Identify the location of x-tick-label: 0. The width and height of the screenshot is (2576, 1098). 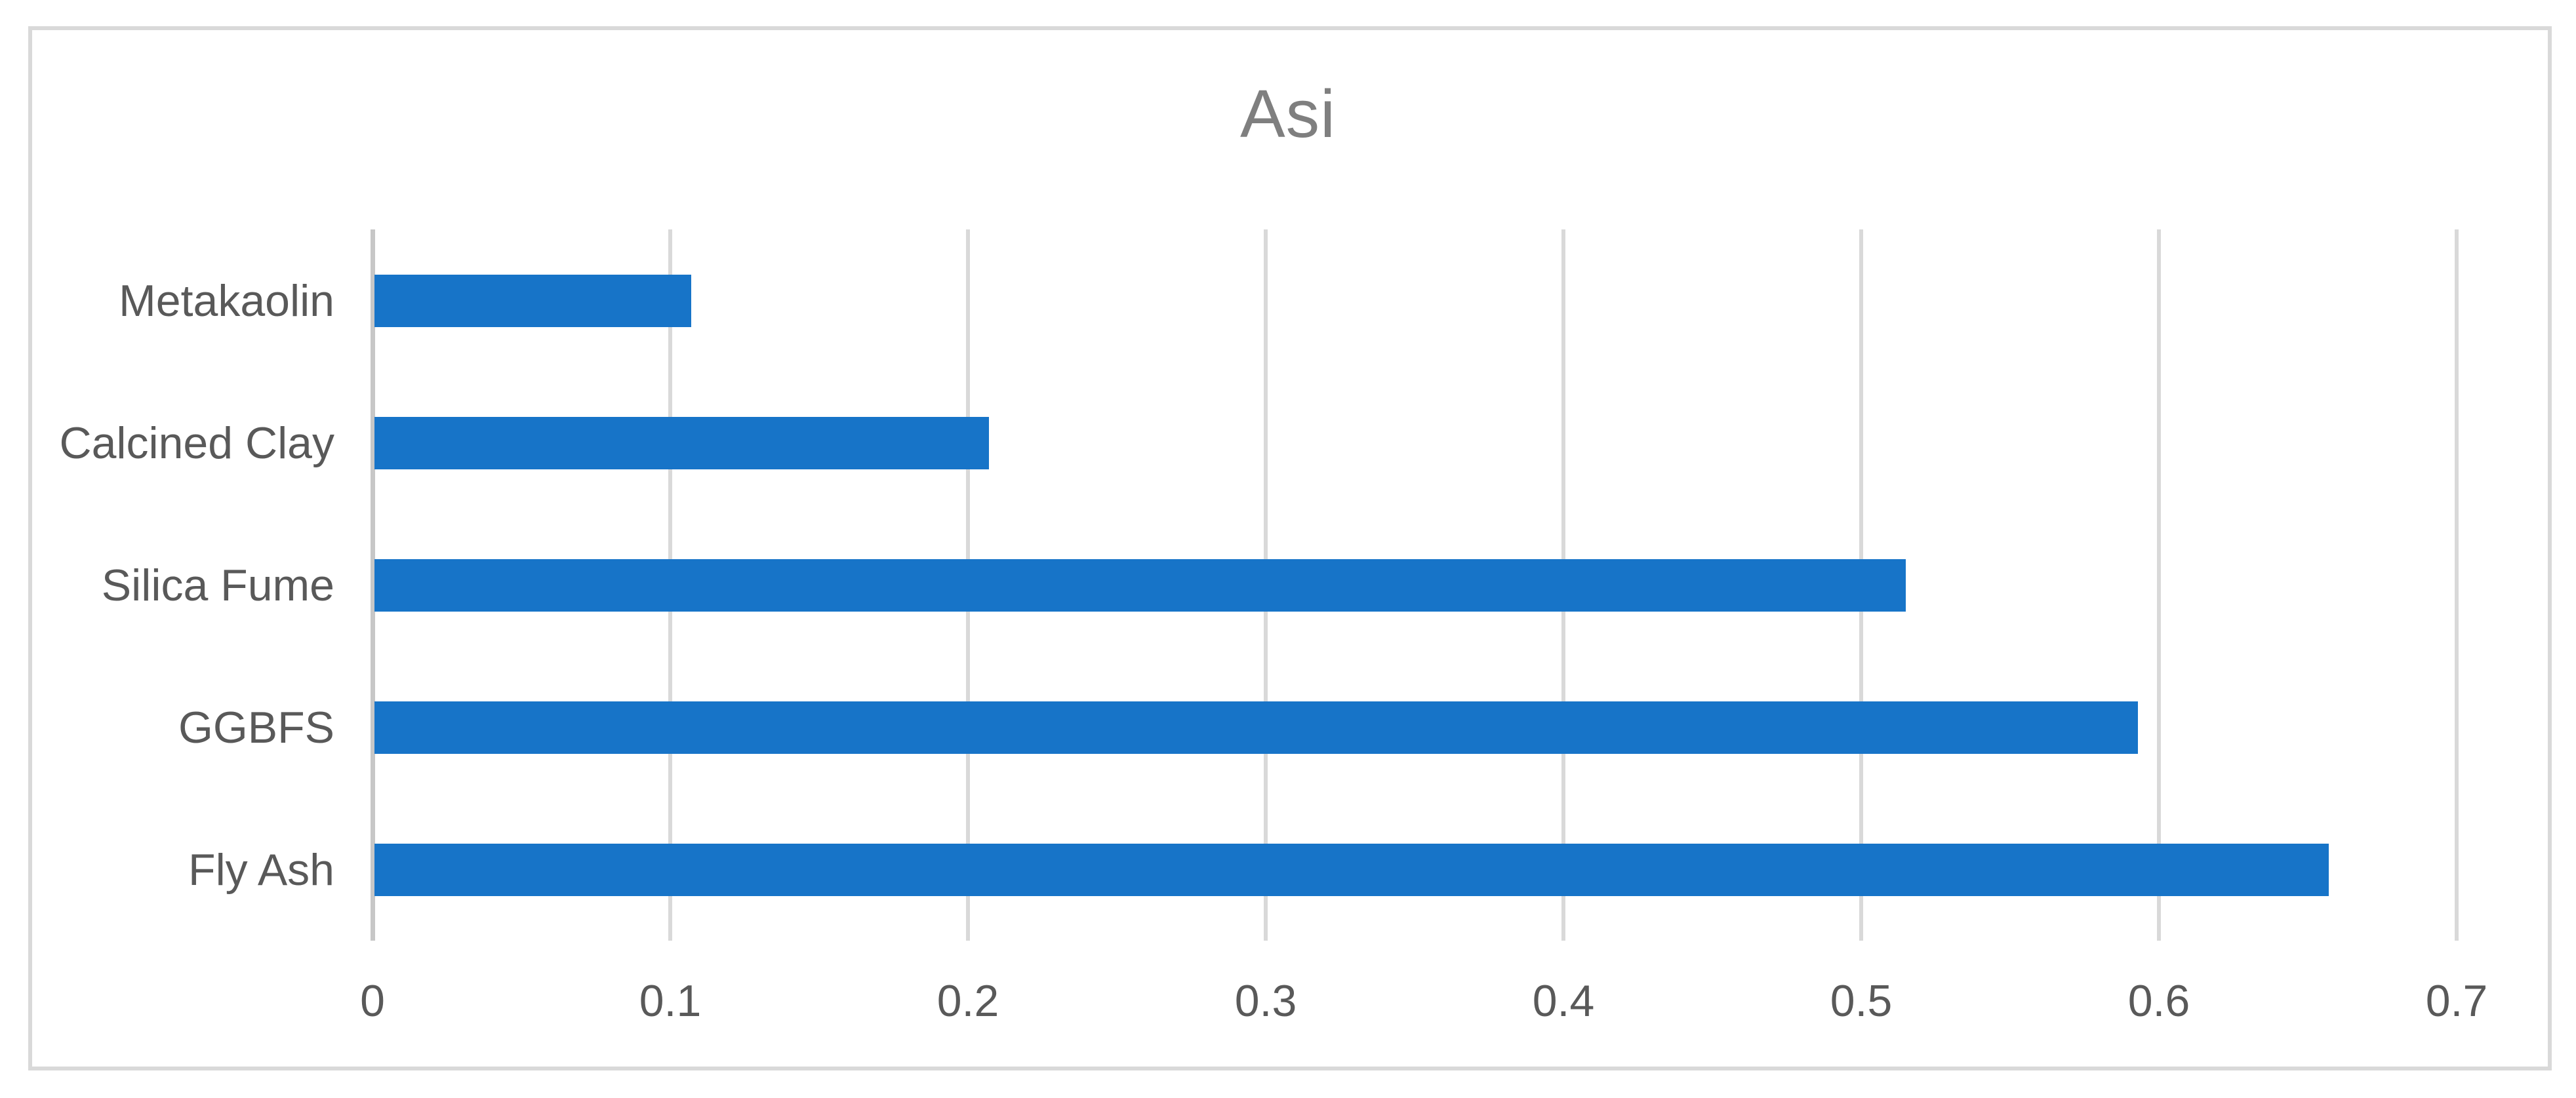
(372, 1001).